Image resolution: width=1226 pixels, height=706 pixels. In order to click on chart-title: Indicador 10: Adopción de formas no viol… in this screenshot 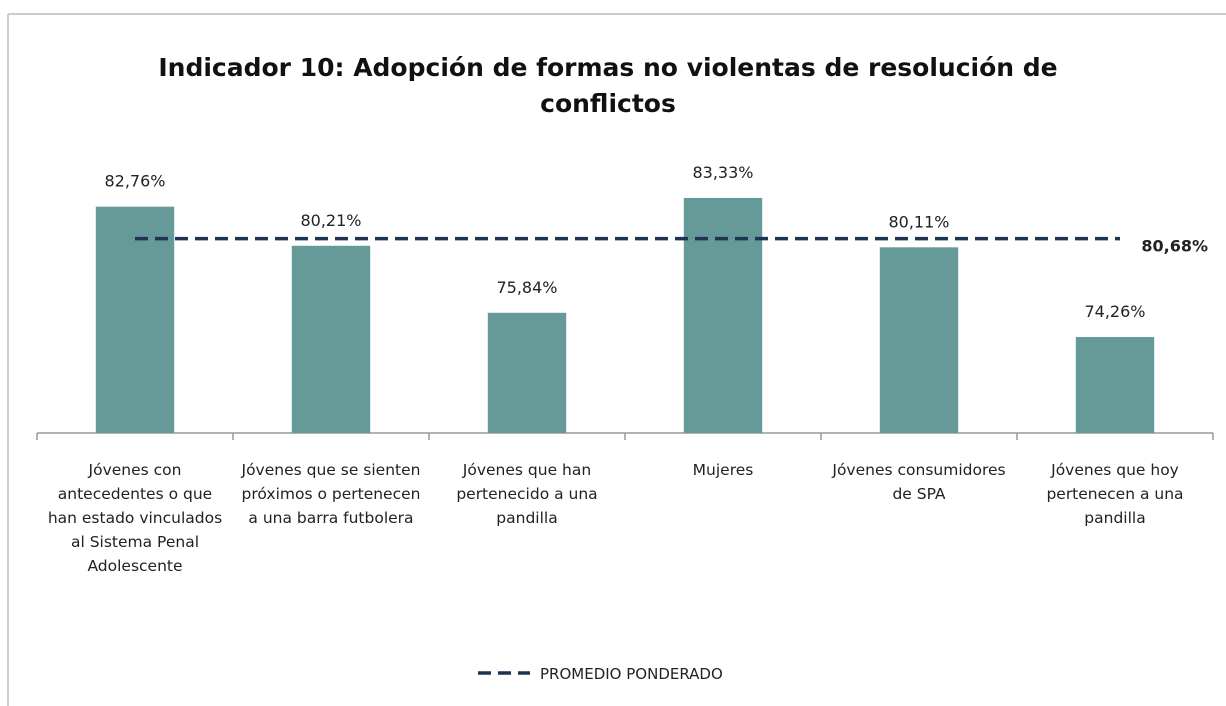, I will do `click(608, 85)`.